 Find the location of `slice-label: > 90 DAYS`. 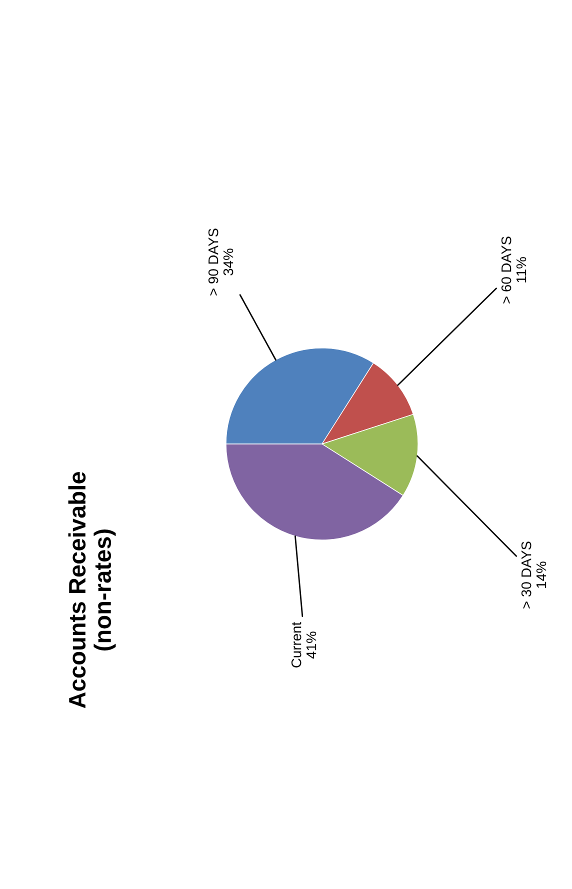

slice-label: > 90 DAYS is located at coordinates (213, 262).